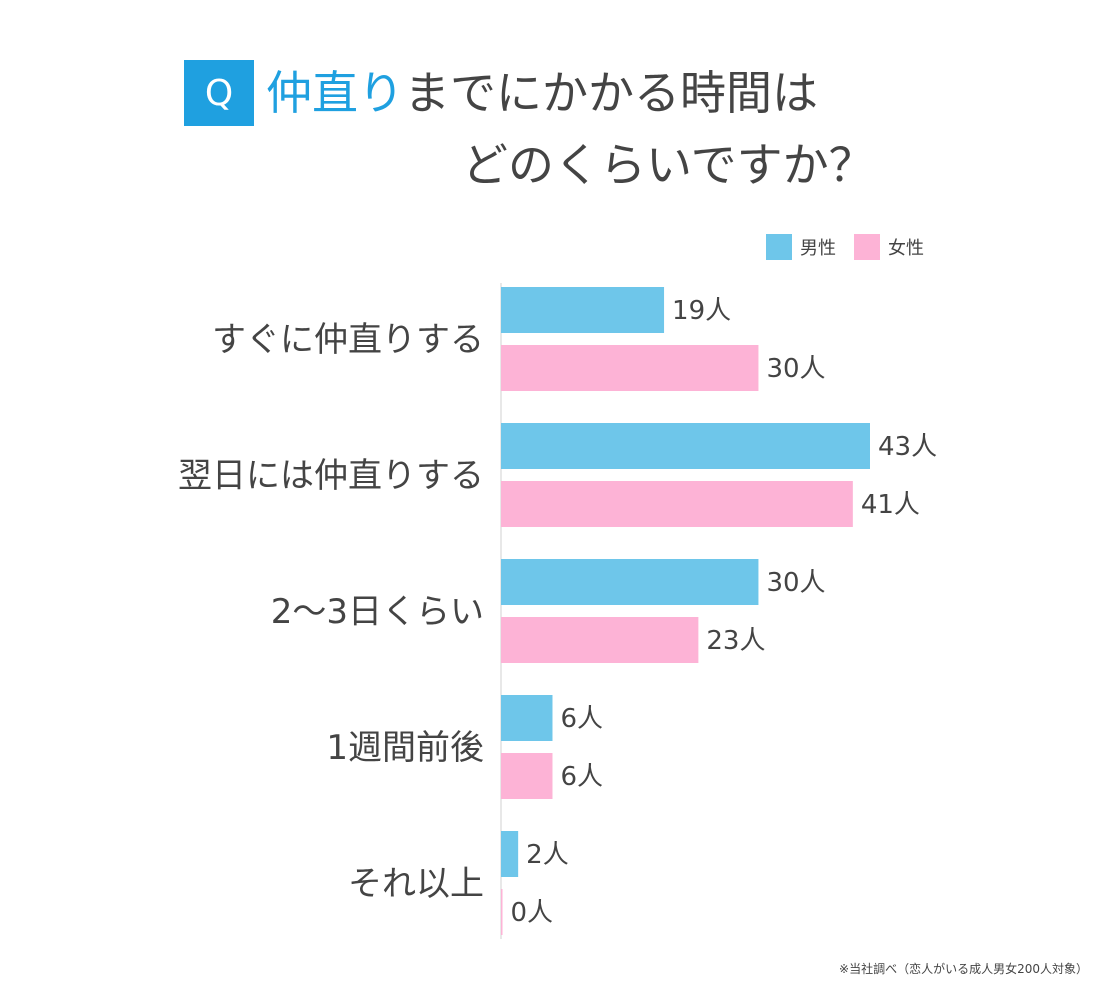 This screenshot has height=986, width=1100. I want to click on chart-title-line1: 仲直りまでにかかる時間は, so click(542, 93).